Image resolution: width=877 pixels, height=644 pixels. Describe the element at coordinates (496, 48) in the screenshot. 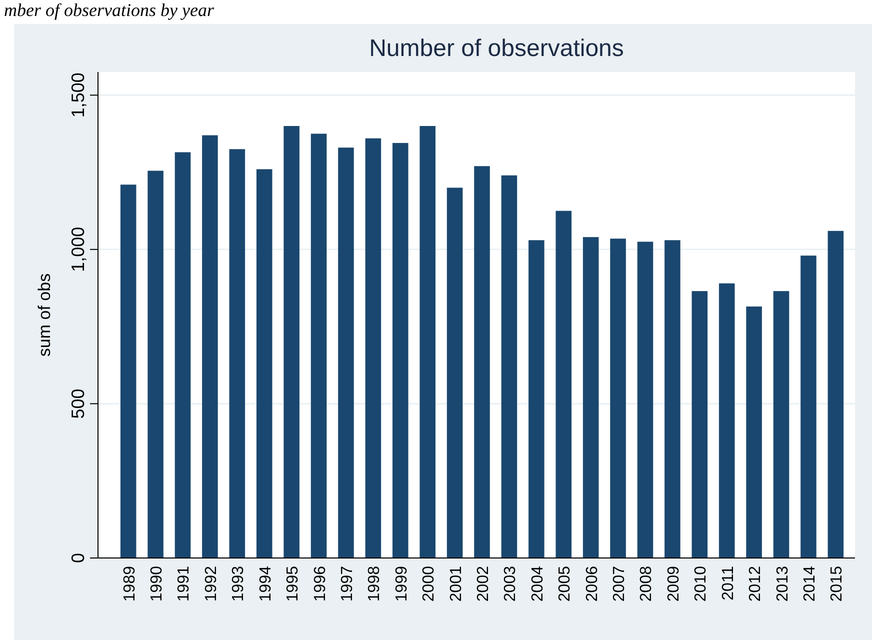

I see `chart-title: Number of observations` at that location.